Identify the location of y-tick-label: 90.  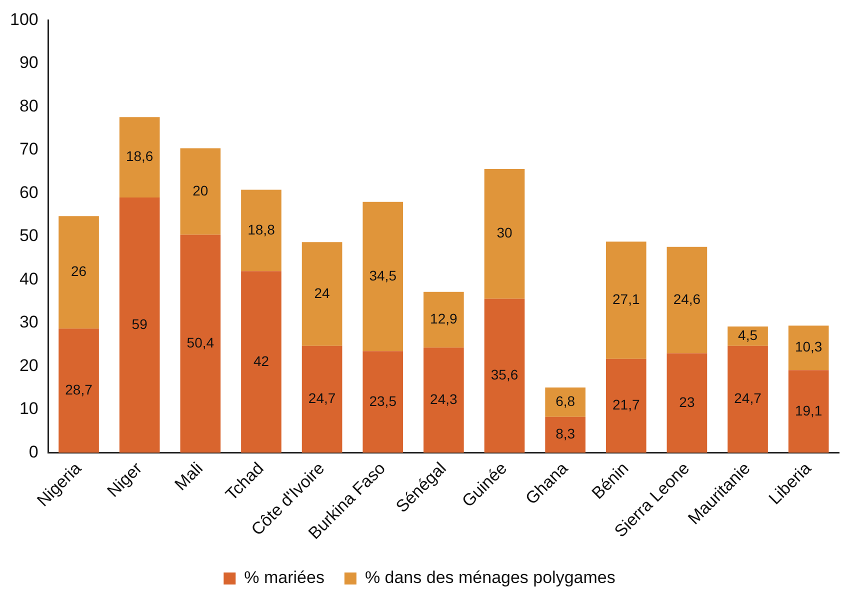
(28, 62).